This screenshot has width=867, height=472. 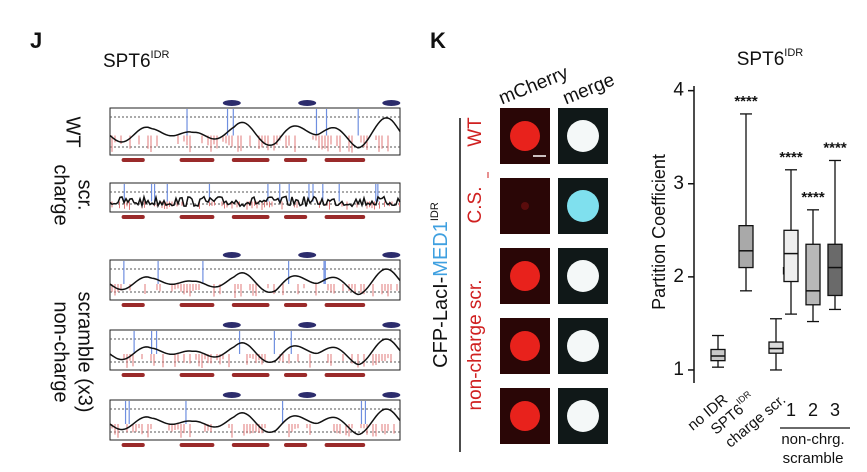 What do you see at coordinates (441, 322) in the screenshot?
I see `construct-part: CFP-LacI-` at bounding box center [441, 322].